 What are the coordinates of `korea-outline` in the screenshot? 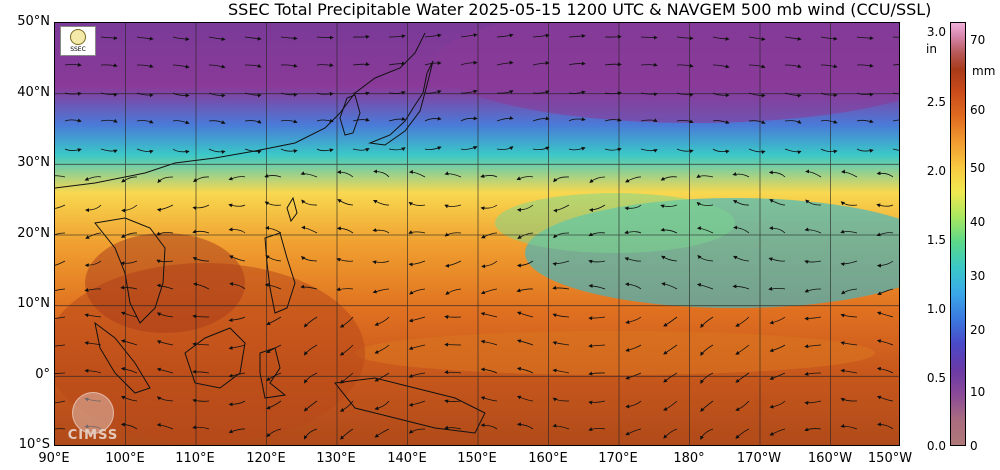 It's located at (350, 115).